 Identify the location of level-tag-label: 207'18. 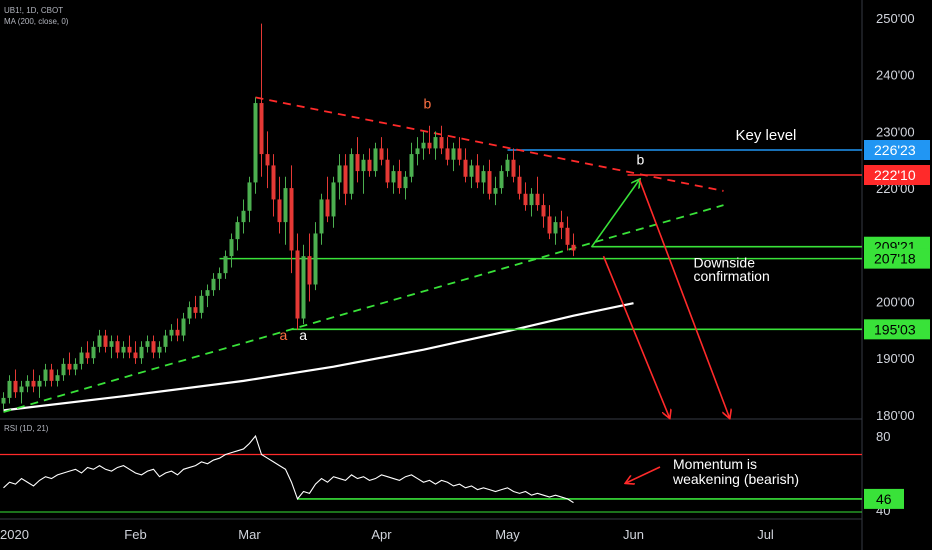
(895, 259).